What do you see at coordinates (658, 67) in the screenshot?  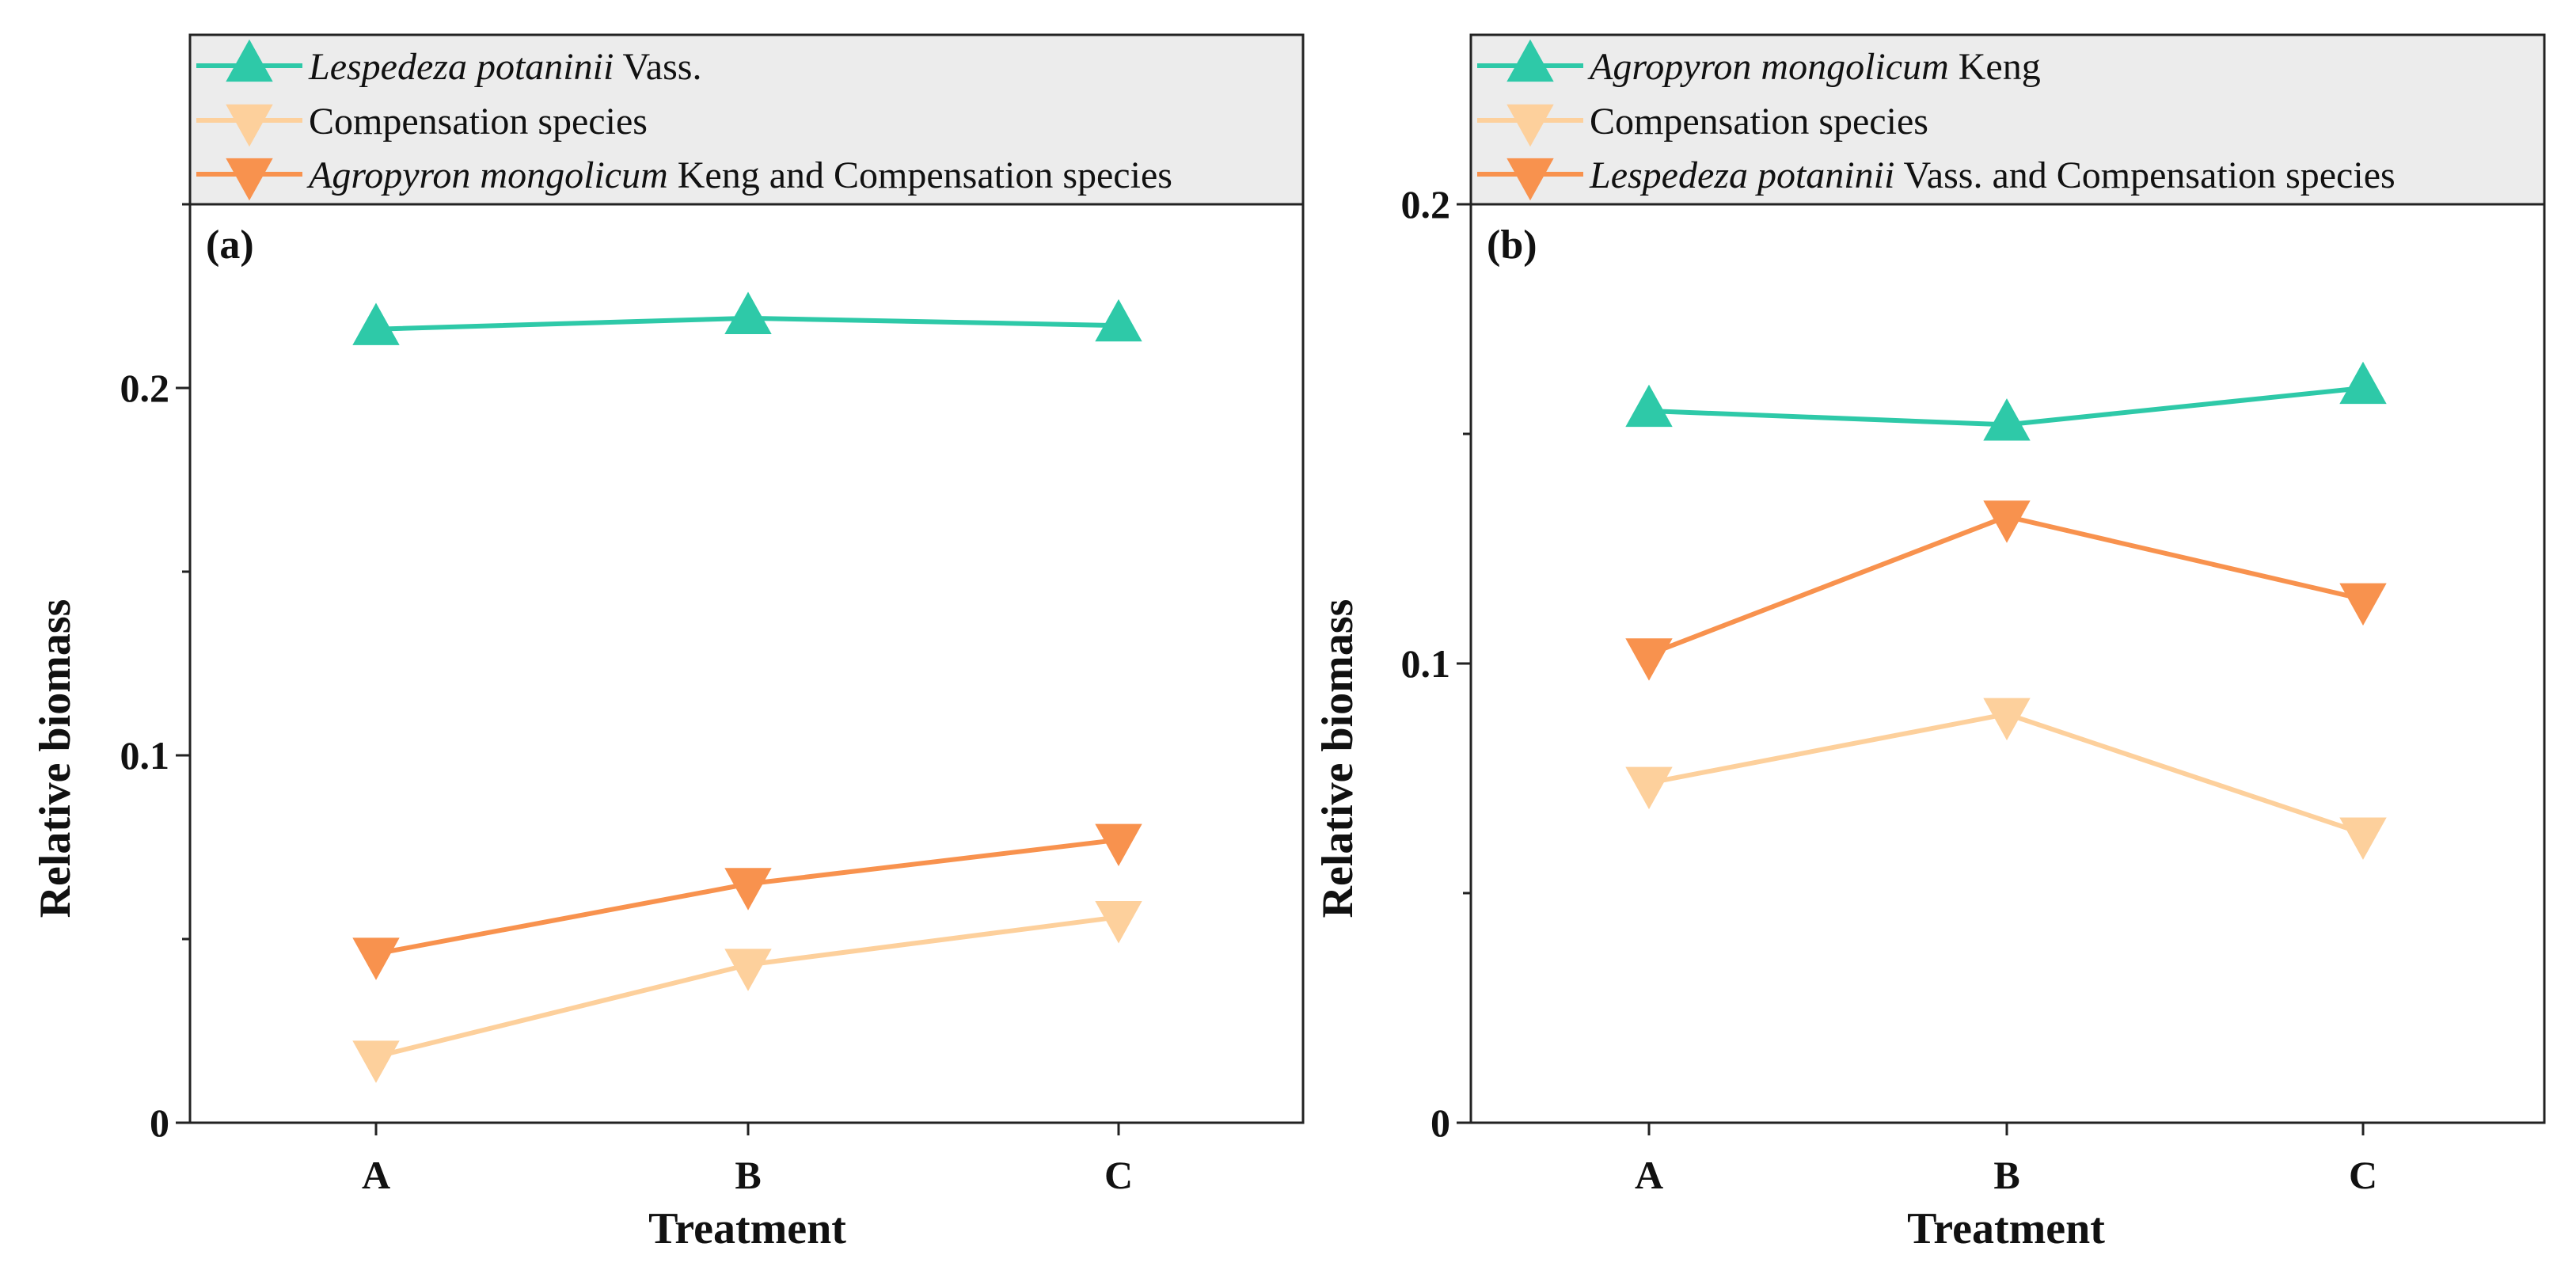 I see `legend-entry-text: Vass.` at bounding box center [658, 67].